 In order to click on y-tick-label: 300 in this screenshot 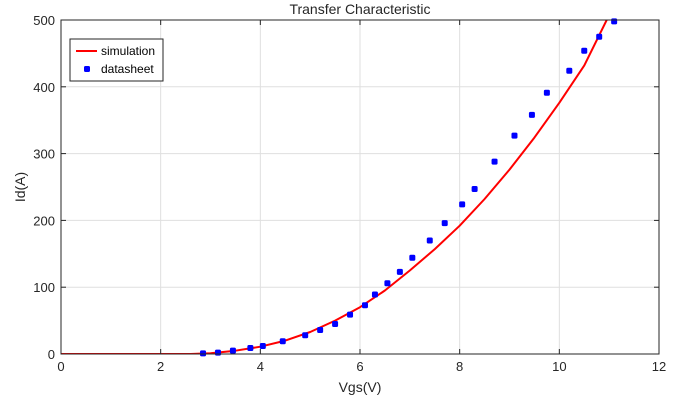, I will do `click(44, 154)`.